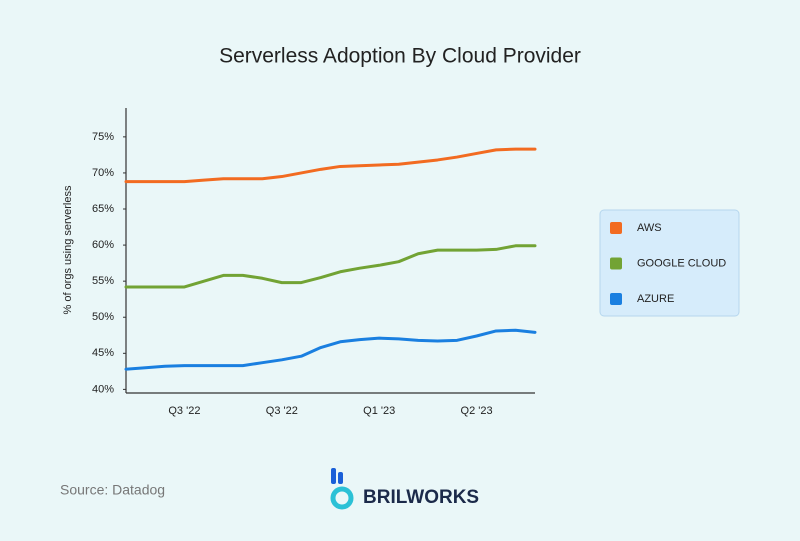 The image size is (800, 541). I want to click on x-tick-label: Q1 '23, so click(379, 411).